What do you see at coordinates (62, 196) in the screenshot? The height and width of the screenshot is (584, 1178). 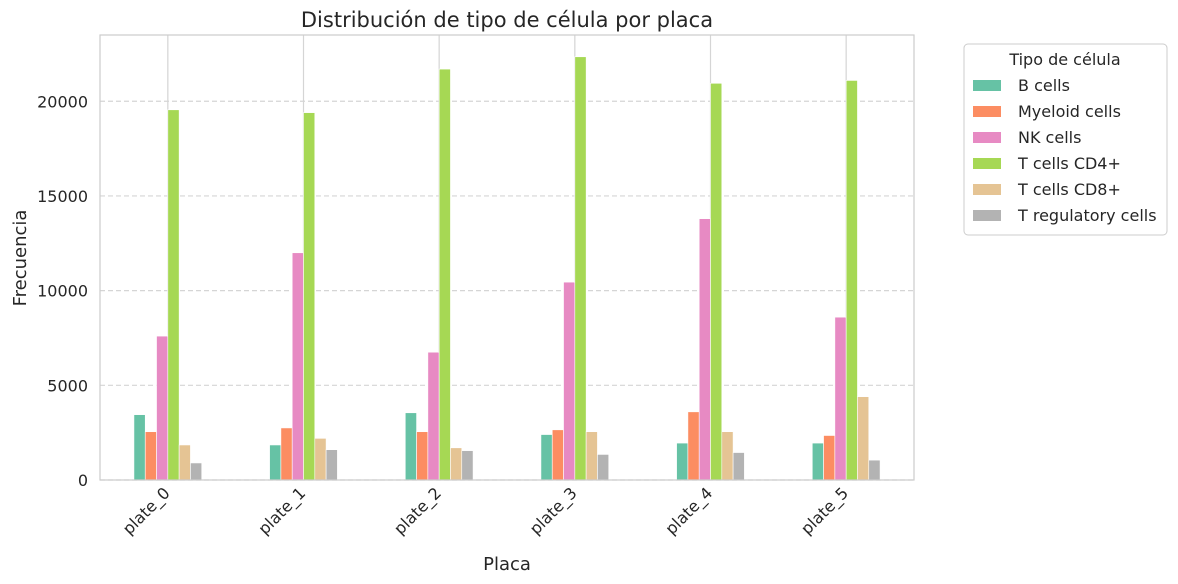 I see `y-tick-label: 15000` at bounding box center [62, 196].